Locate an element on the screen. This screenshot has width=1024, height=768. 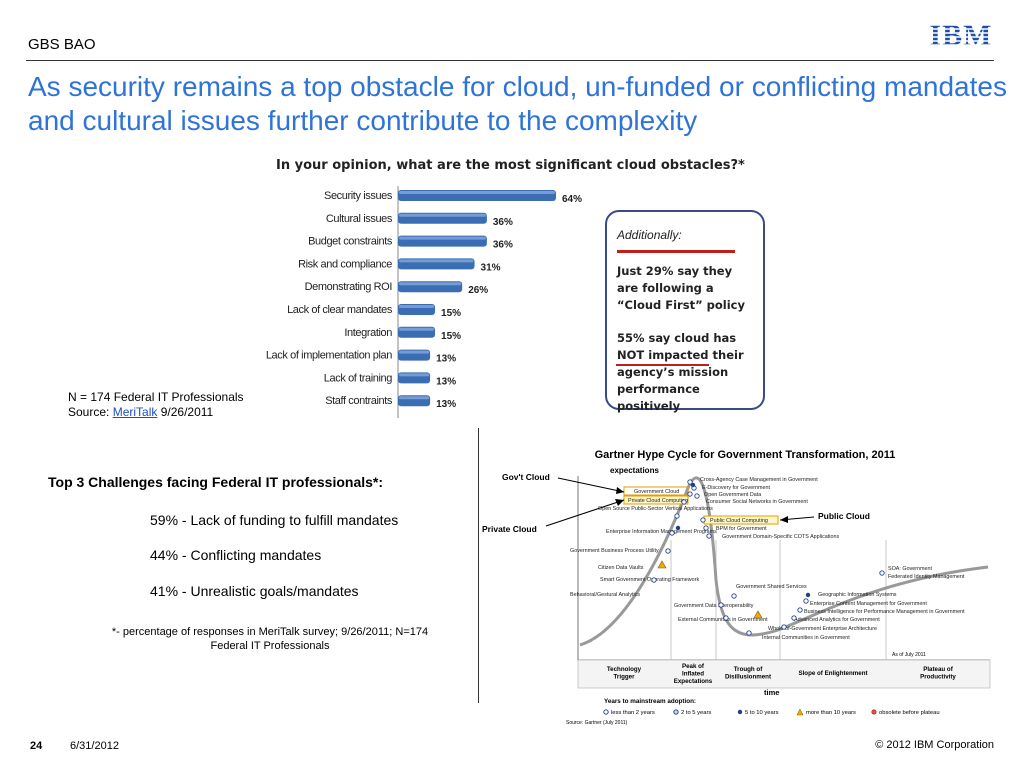
phase-slope-label: Slope of Enlightenment is located at coordinates (832, 673).